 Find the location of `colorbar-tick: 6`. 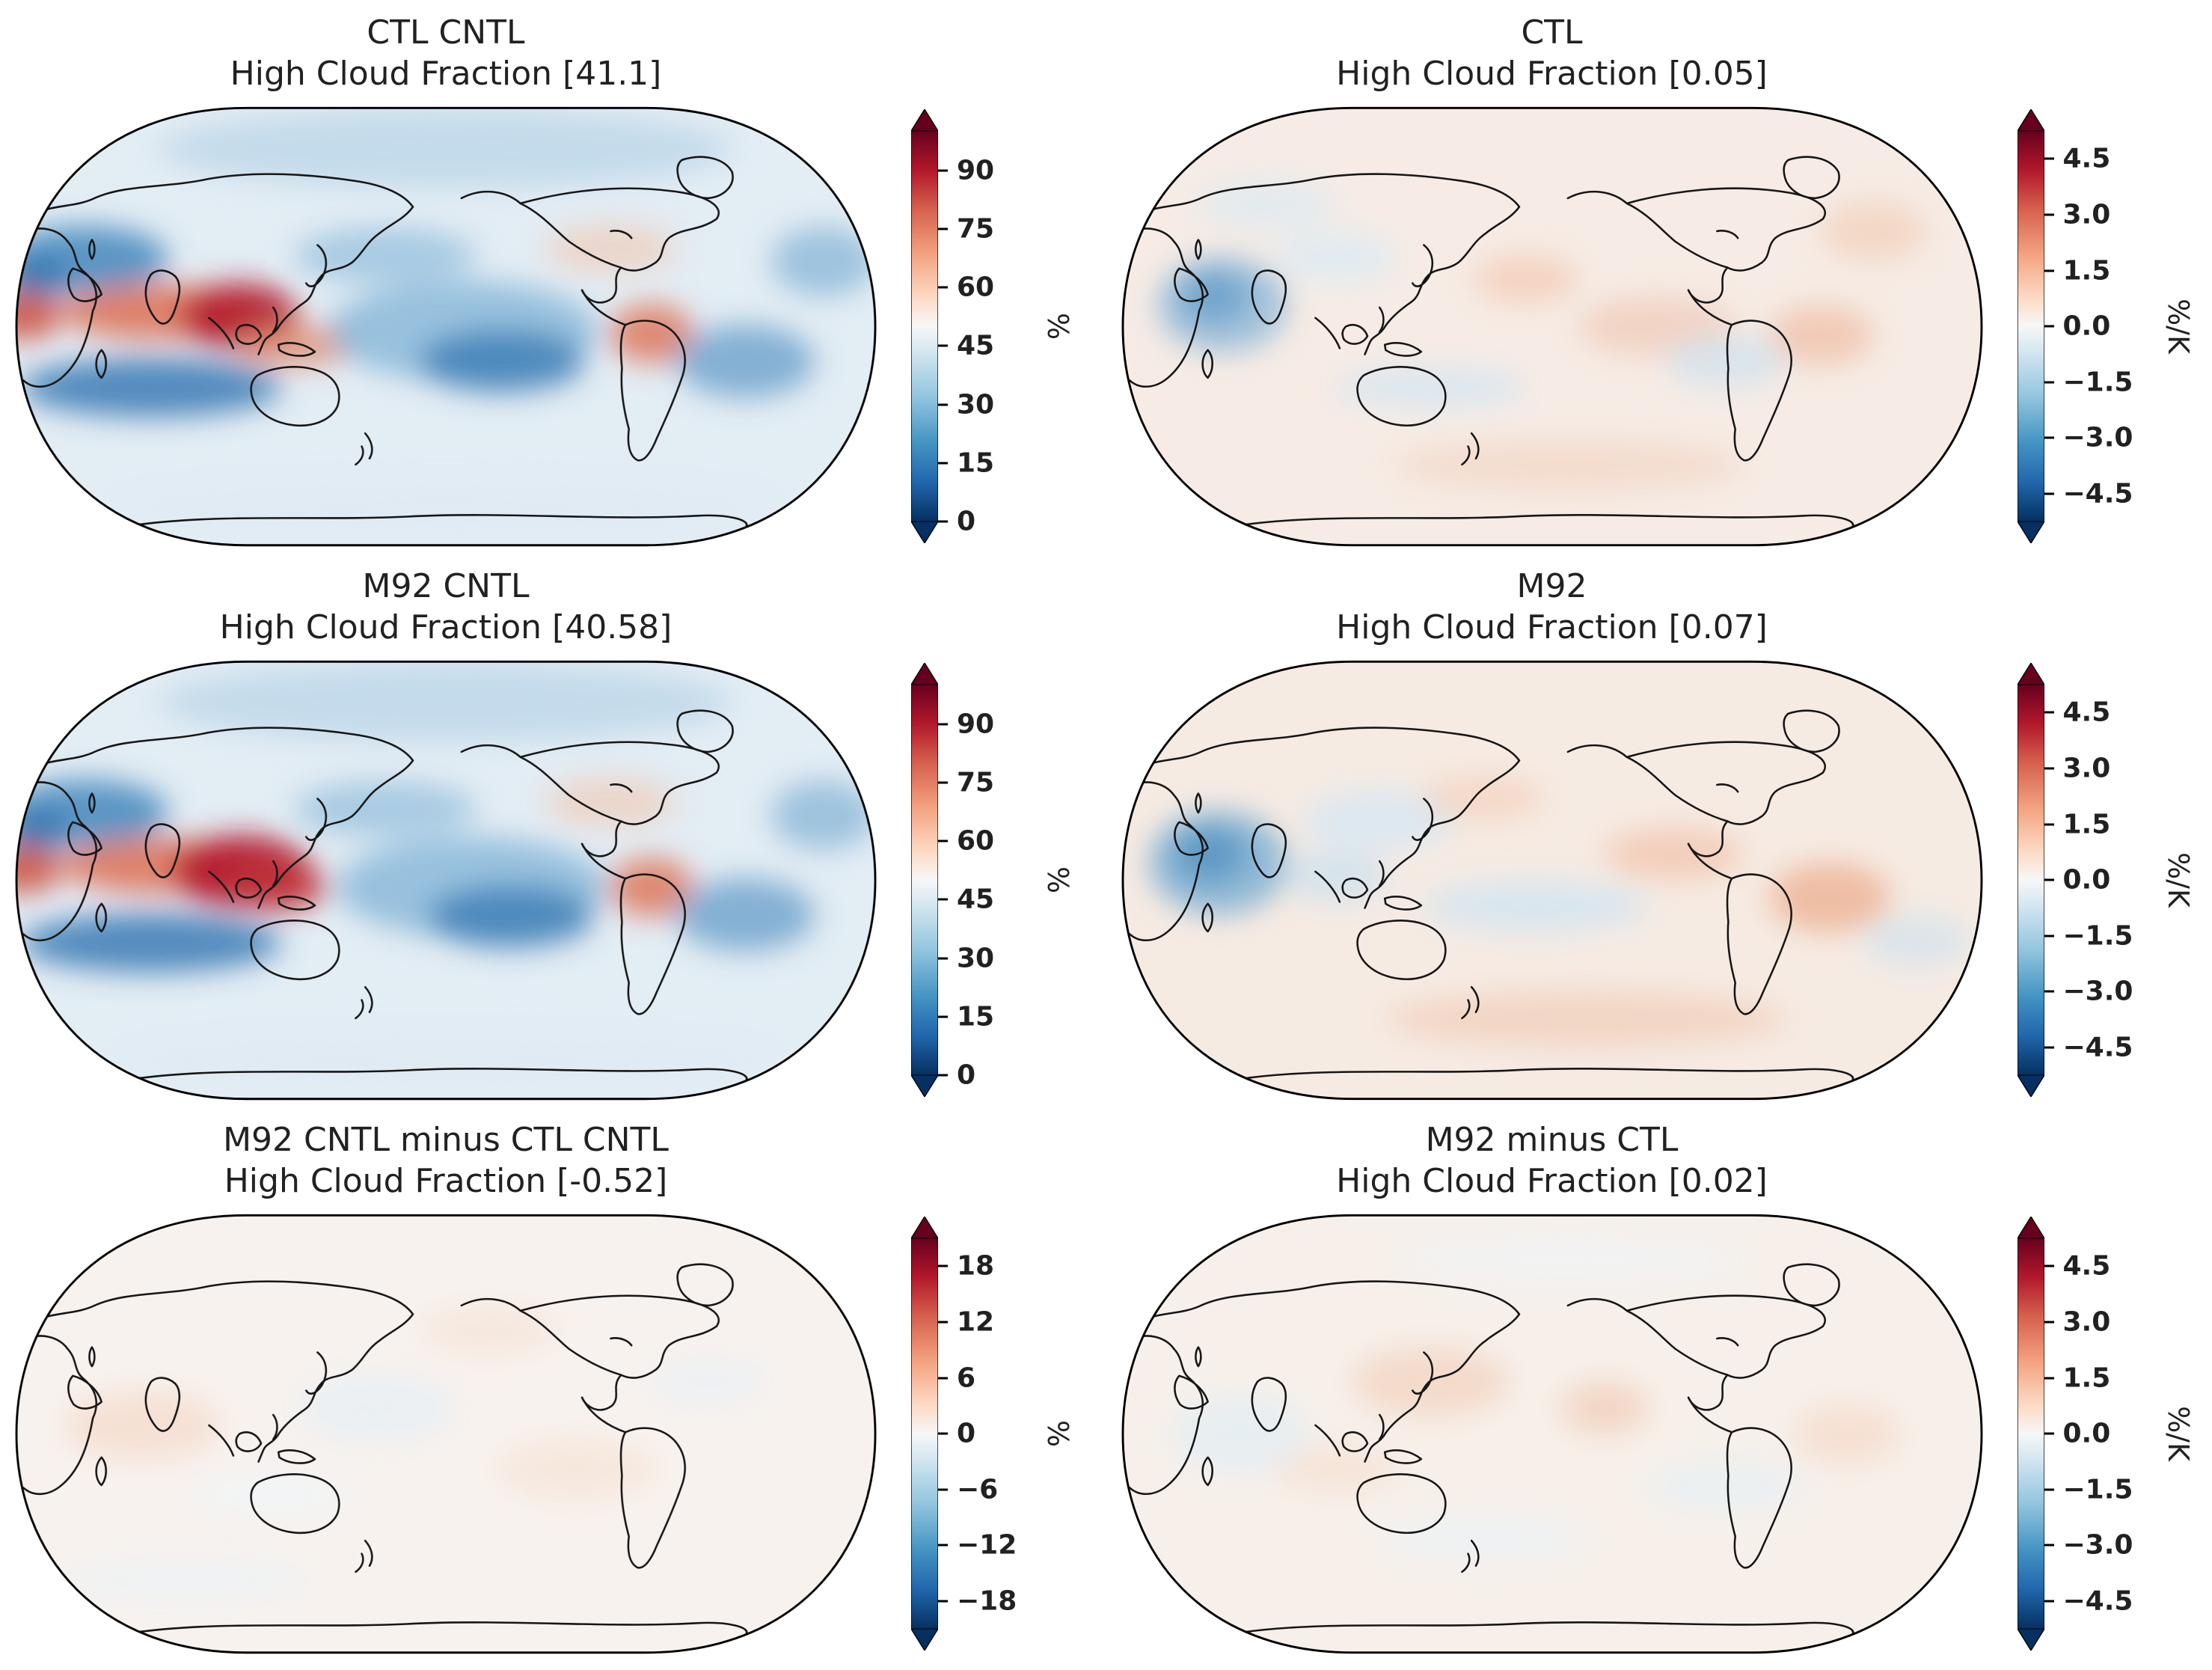

colorbar-tick: 6 is located at coordinates (956, 1377).